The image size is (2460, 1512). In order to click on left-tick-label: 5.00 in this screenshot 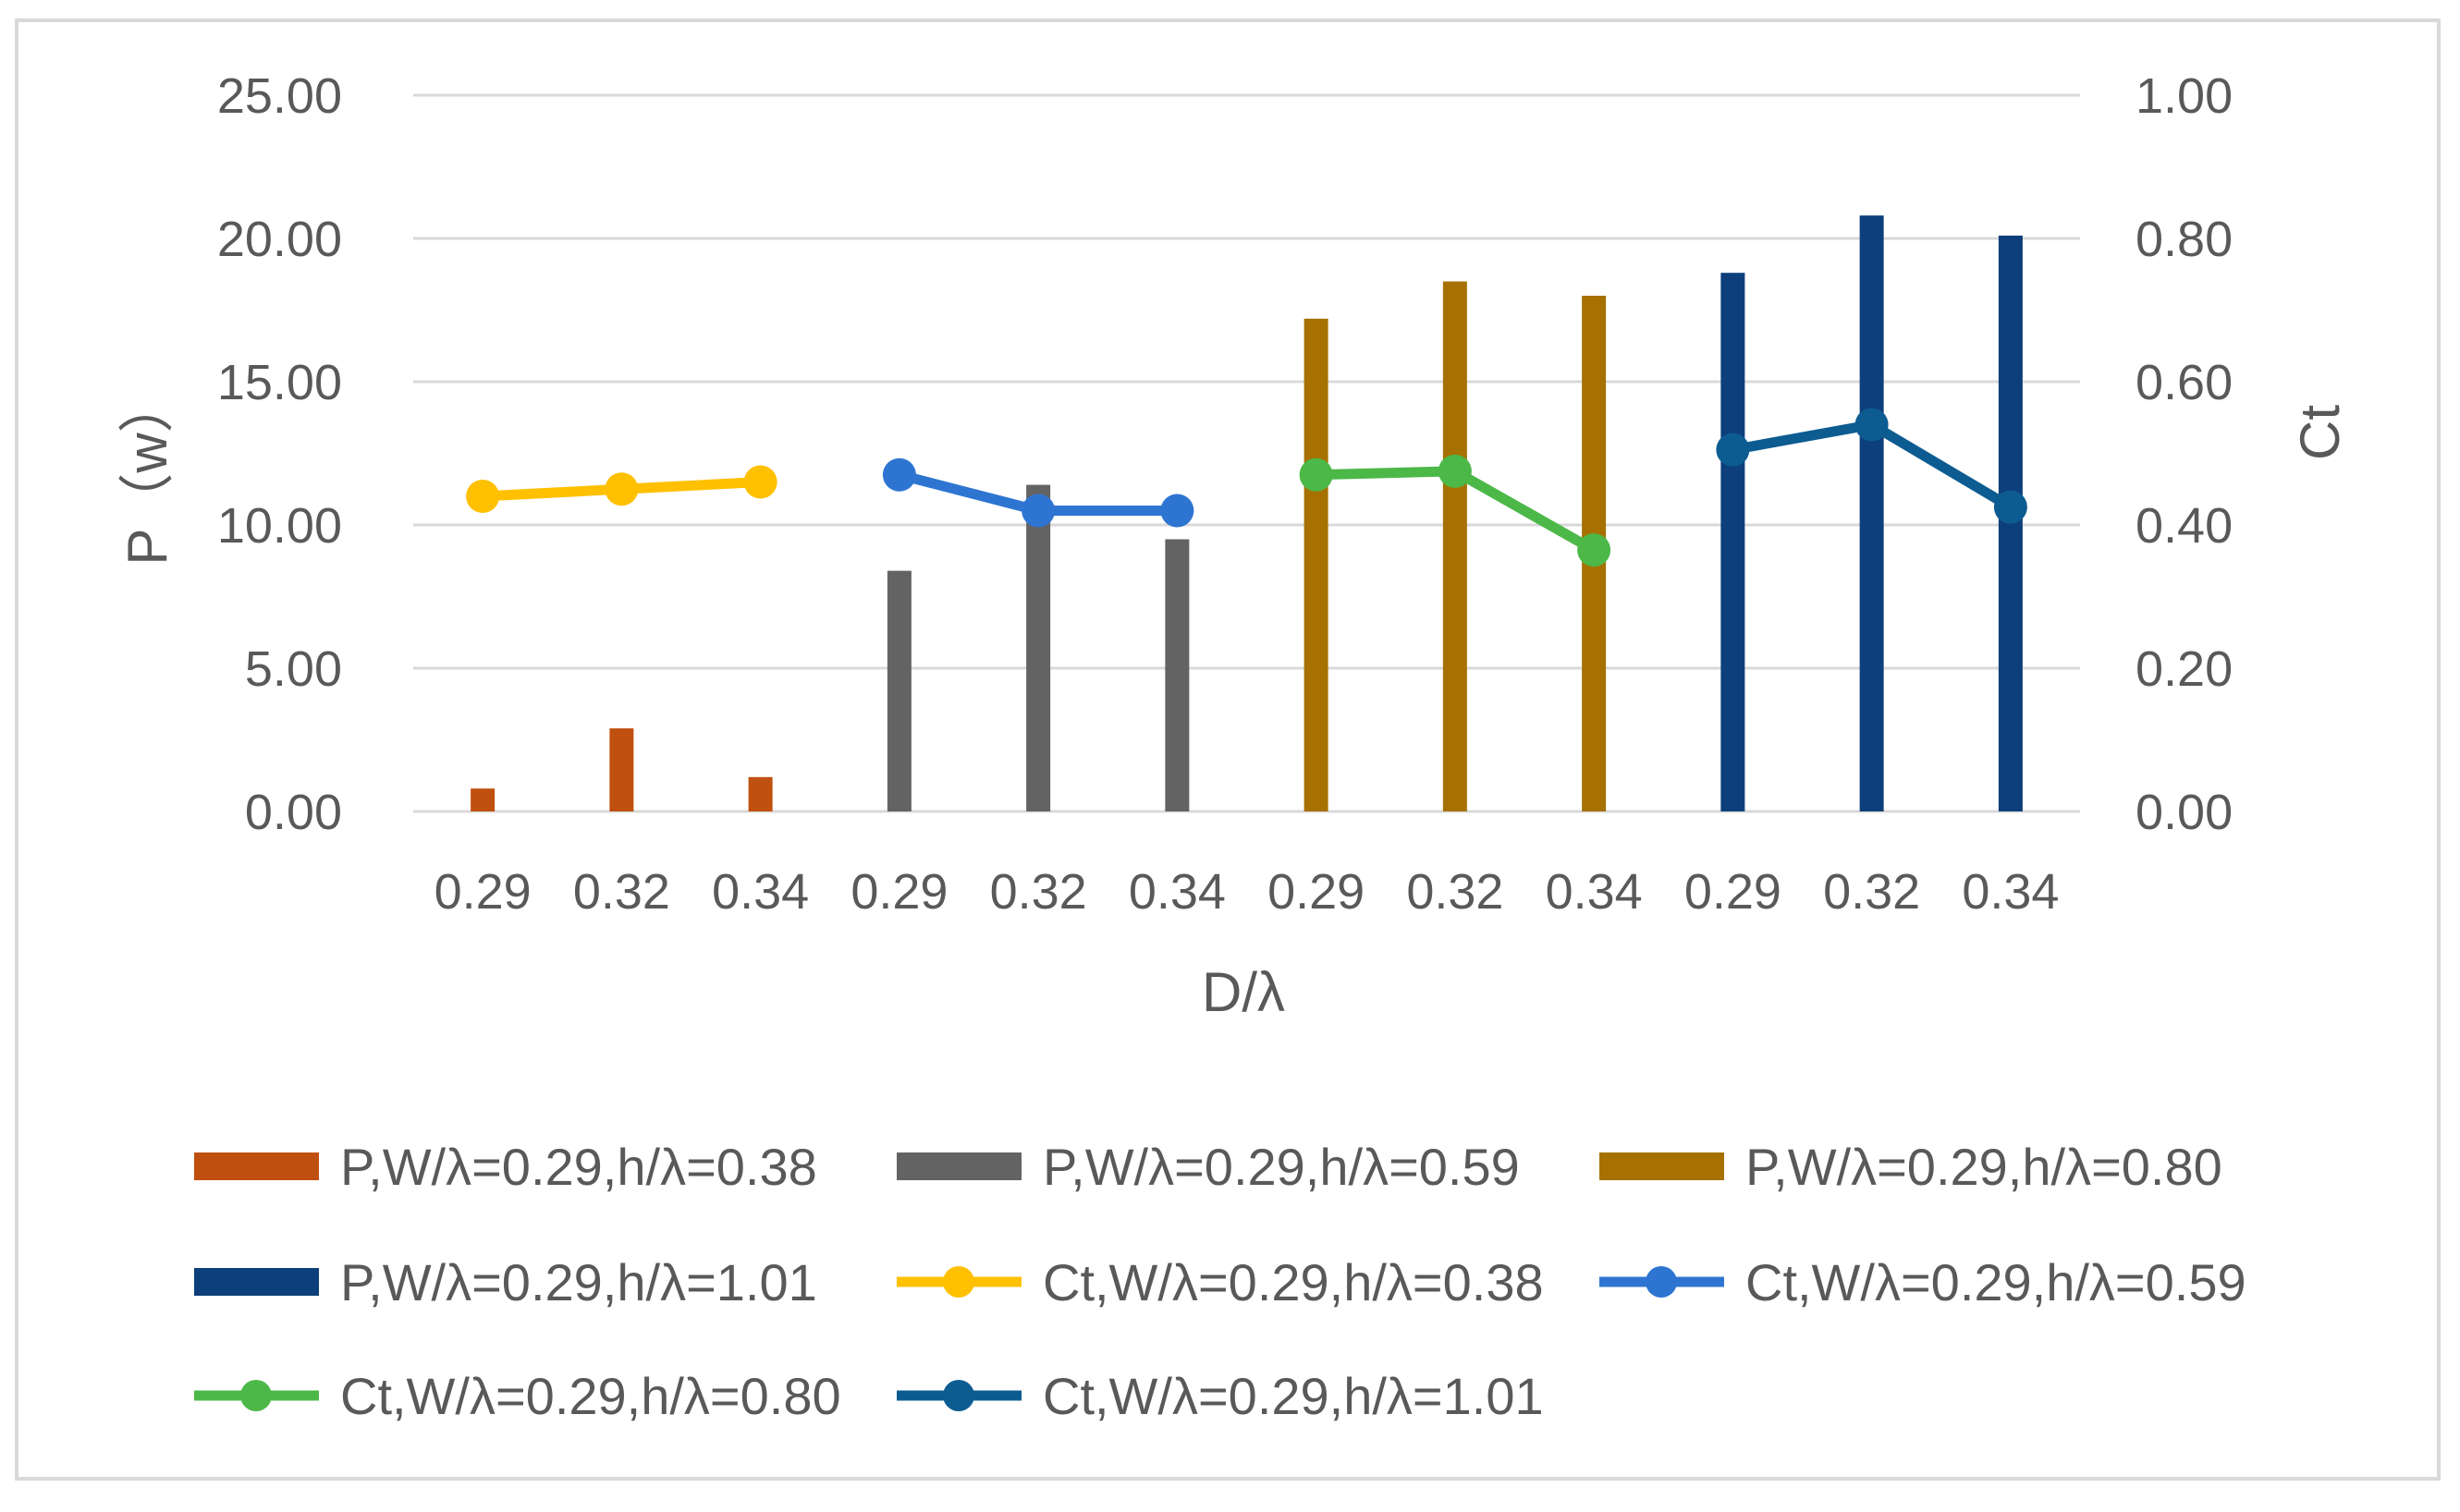, I will do `click(294, 669)`.